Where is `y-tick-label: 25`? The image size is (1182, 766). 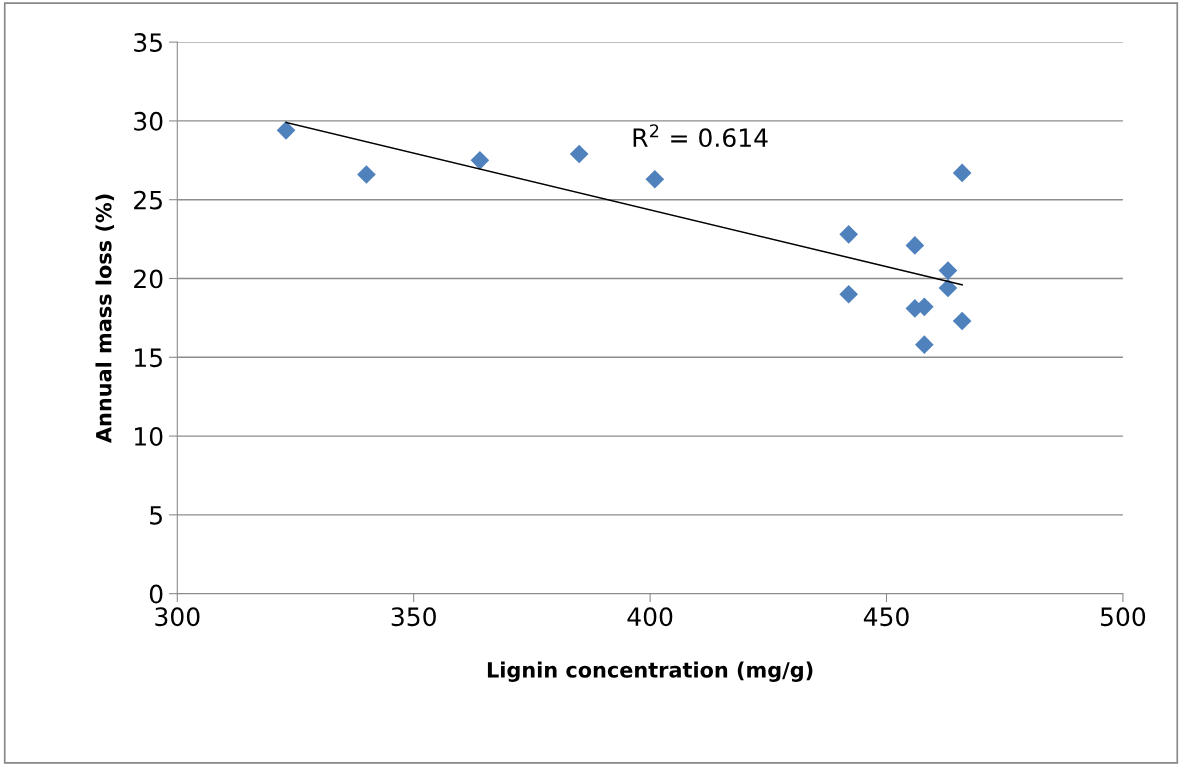
y-tick-label: 25 is located at coordinates (148, 200).